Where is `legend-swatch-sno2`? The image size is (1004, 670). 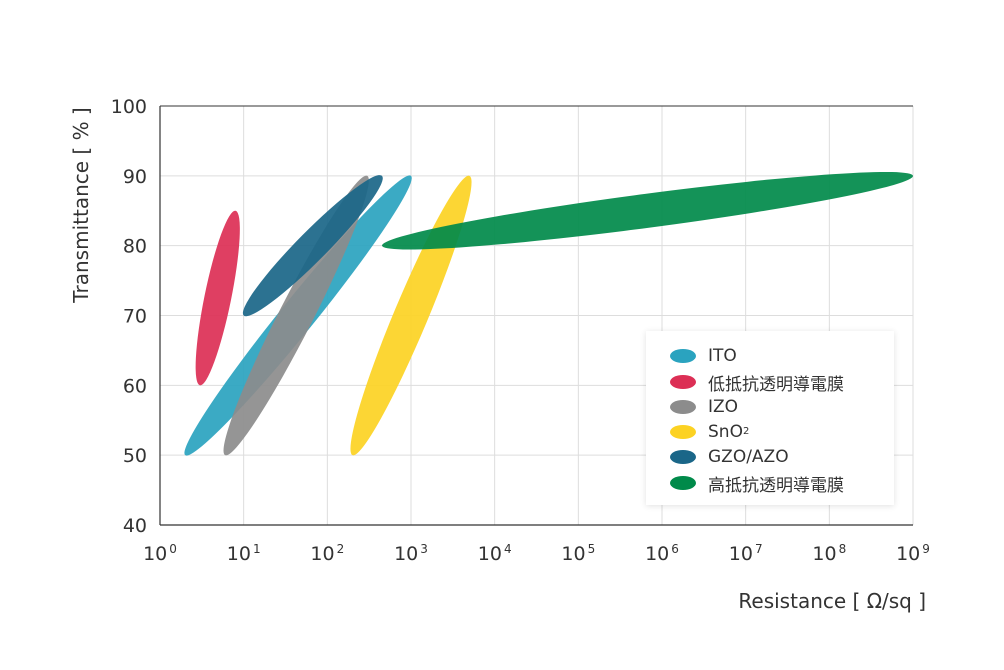 legend-swatch-sno2 is located at coordinates (683, 432).